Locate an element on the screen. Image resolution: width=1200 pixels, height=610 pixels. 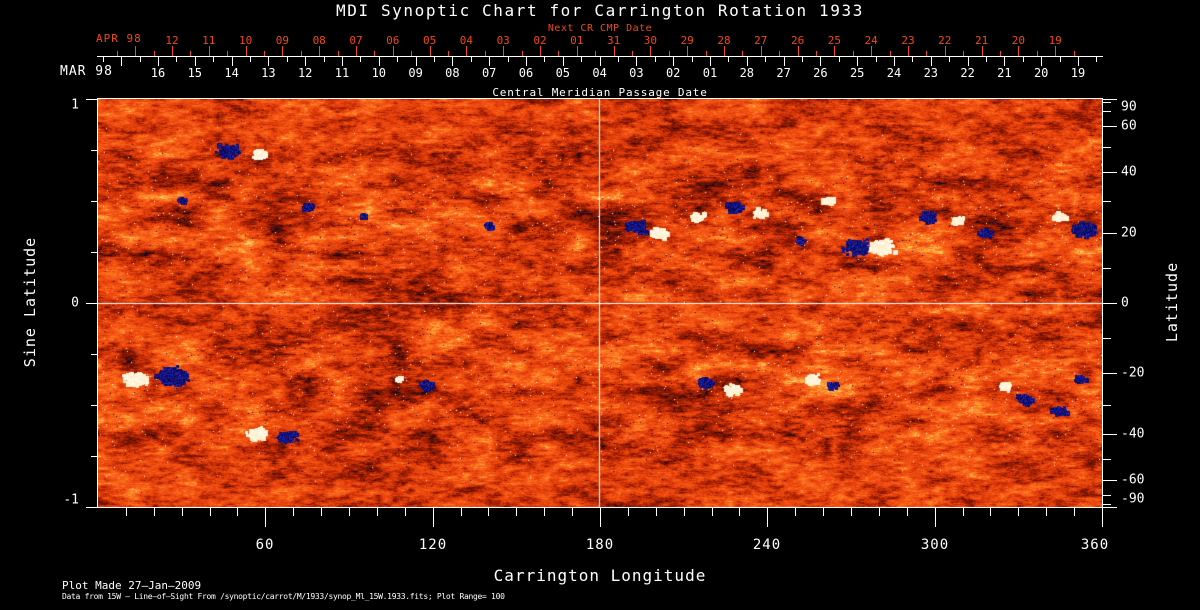
next-cr-day-label: 10 is located at coordinates (245, 40).